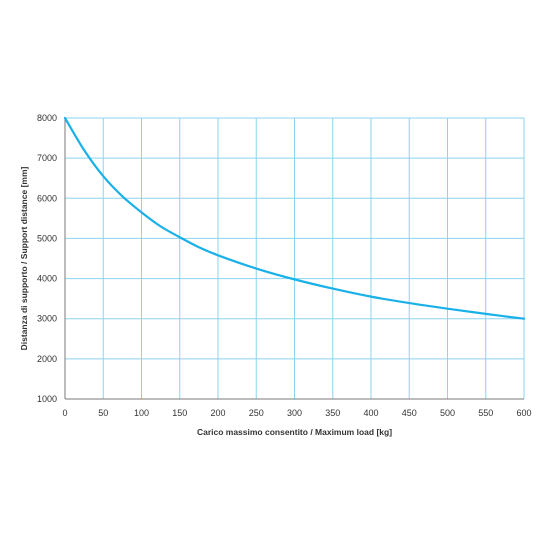  What do you see at coordinates (64, 413) in the screenshot?
I see `x-tick-label: 0` at bounding box center [64, 413].